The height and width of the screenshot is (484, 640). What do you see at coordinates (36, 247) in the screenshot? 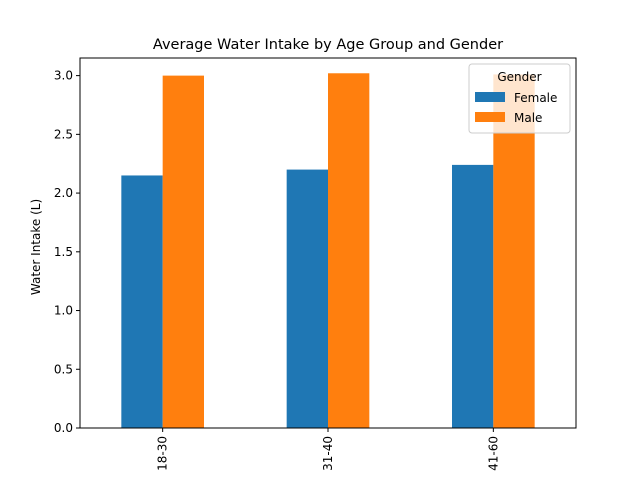
I see `y-axis-label: Water Intake (L)` at bounding box center [36, 247].